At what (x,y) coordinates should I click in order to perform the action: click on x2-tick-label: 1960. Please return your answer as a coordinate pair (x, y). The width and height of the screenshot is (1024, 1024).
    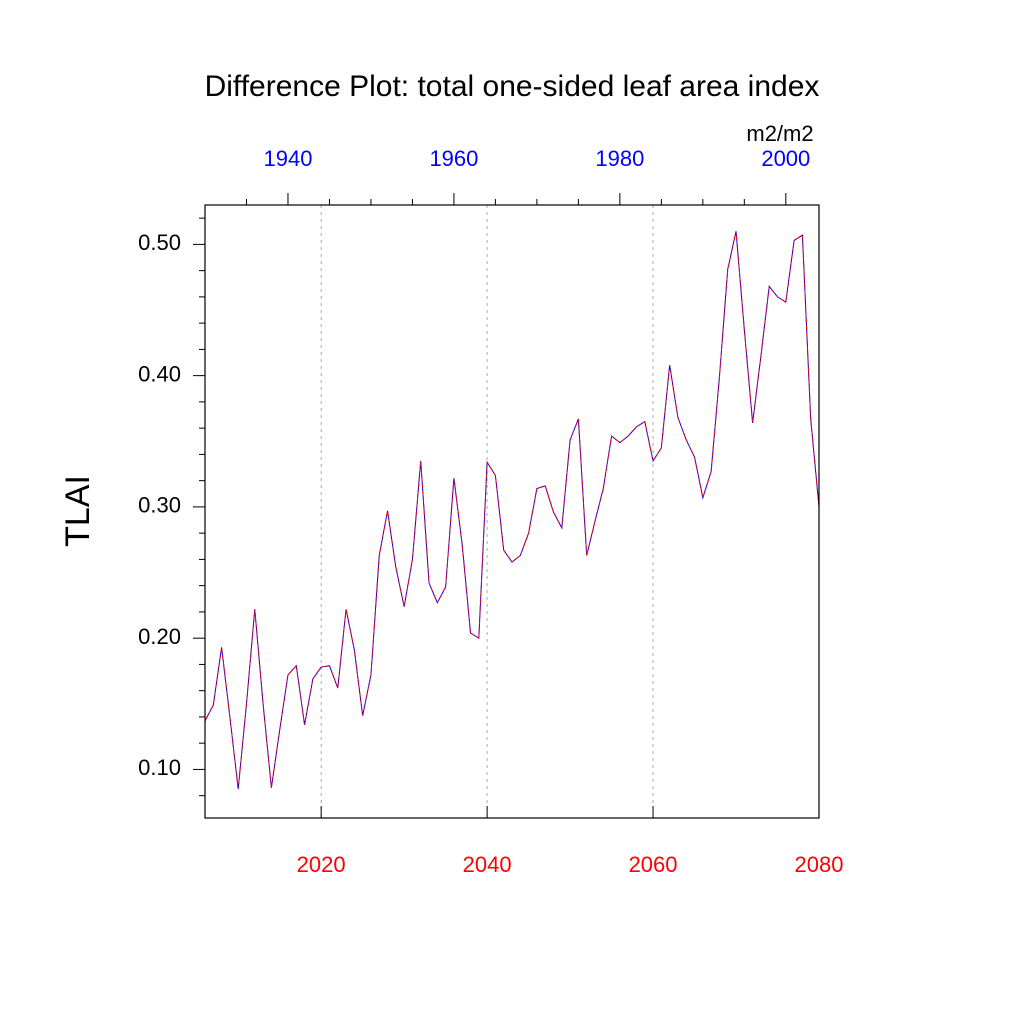
    Looking at the image, I should click on (453, 158).